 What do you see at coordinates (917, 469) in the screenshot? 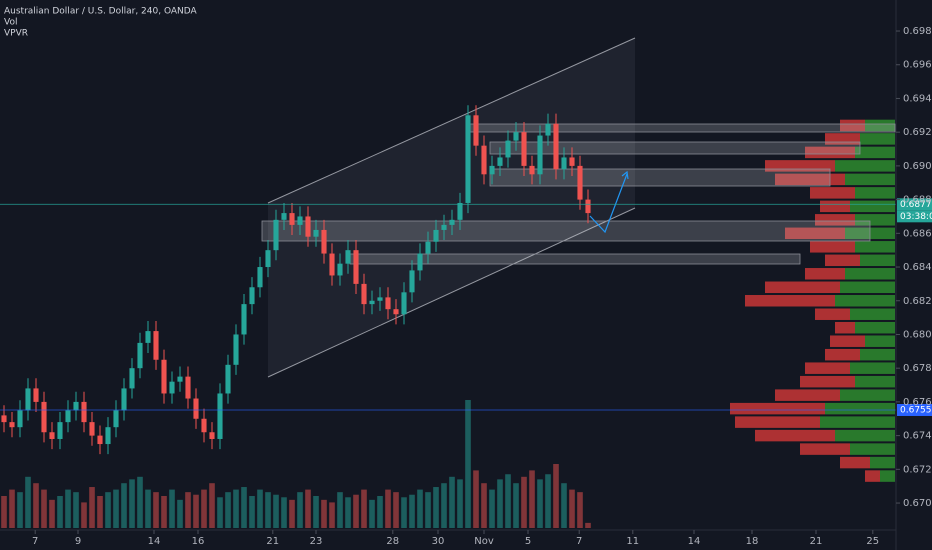
I see `y-tick-label: 0.67200` at bounding box center [917, 469].